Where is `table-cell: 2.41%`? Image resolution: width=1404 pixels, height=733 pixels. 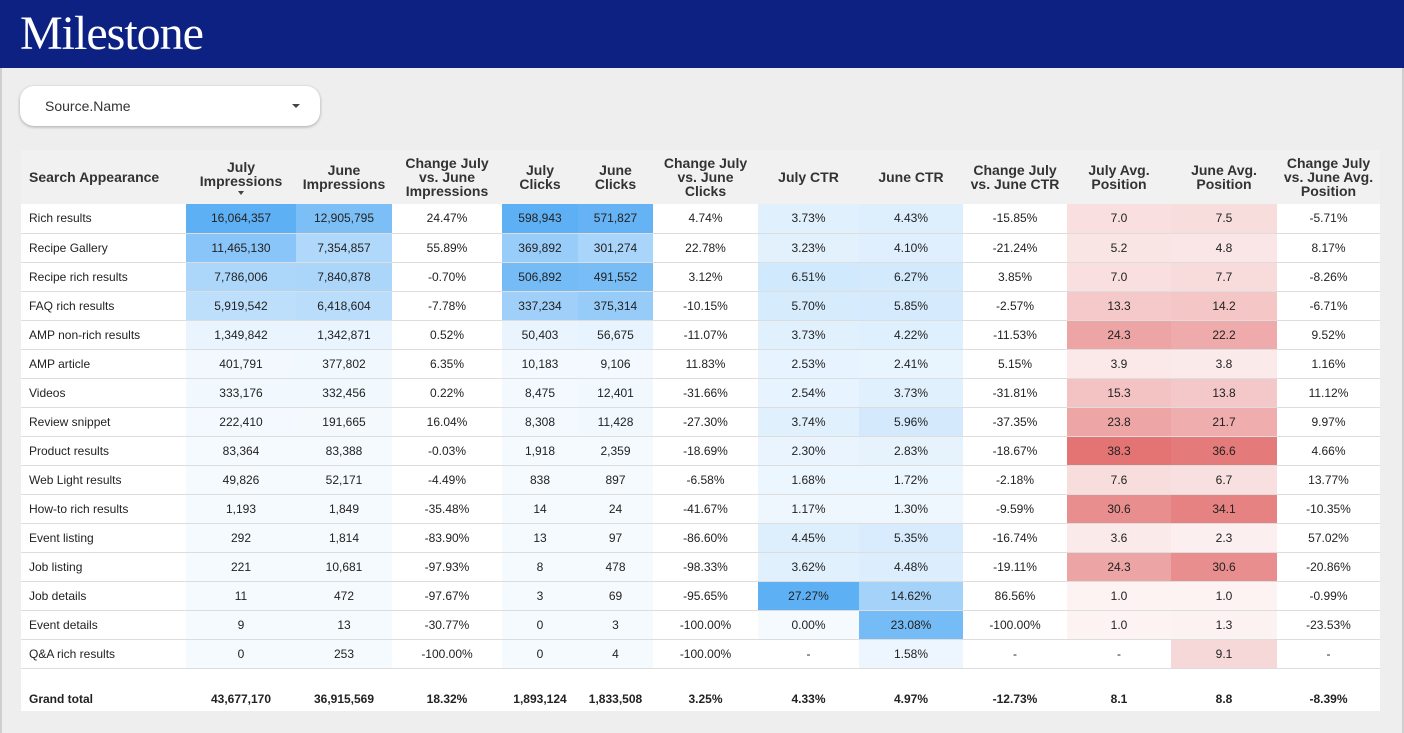
table-cell: 2.41% is located at coordinates (911, 364).